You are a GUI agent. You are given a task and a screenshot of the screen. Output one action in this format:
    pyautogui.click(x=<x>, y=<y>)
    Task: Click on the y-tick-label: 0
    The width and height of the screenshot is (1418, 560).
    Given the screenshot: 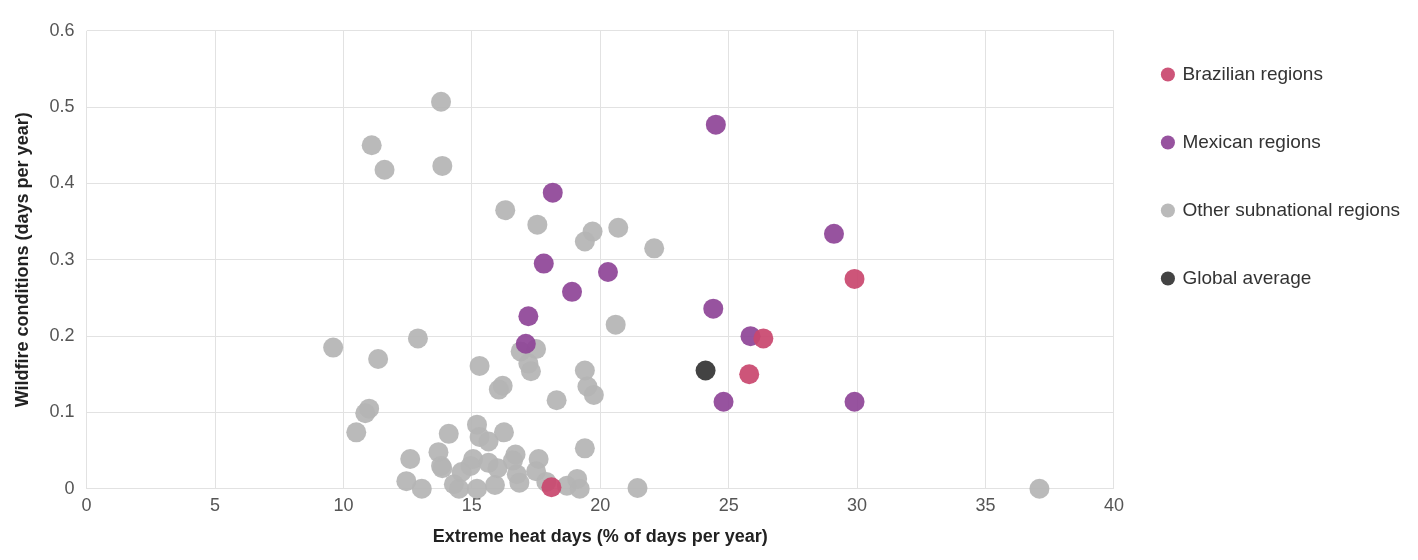 What is the action you would take?
    pyautogui.click(x=69, y=487)
    